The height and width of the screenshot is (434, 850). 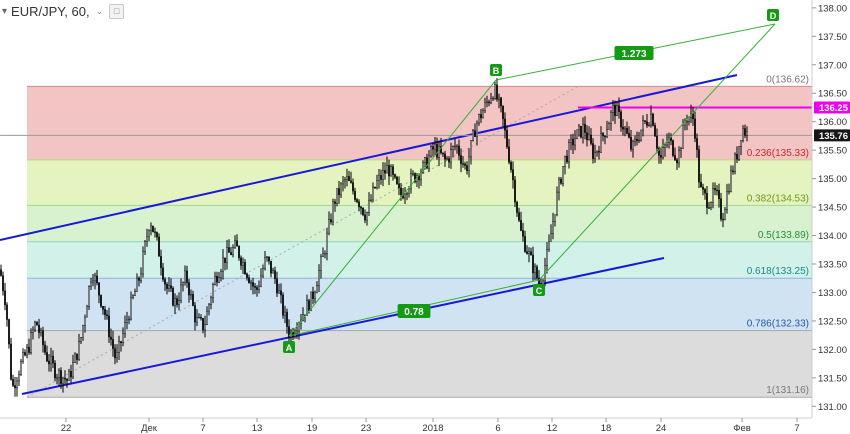 What do you see at coordinates (496, 71) in the screenshot?
I see `wave-marker-label: B` at bounding box center [496, 71].